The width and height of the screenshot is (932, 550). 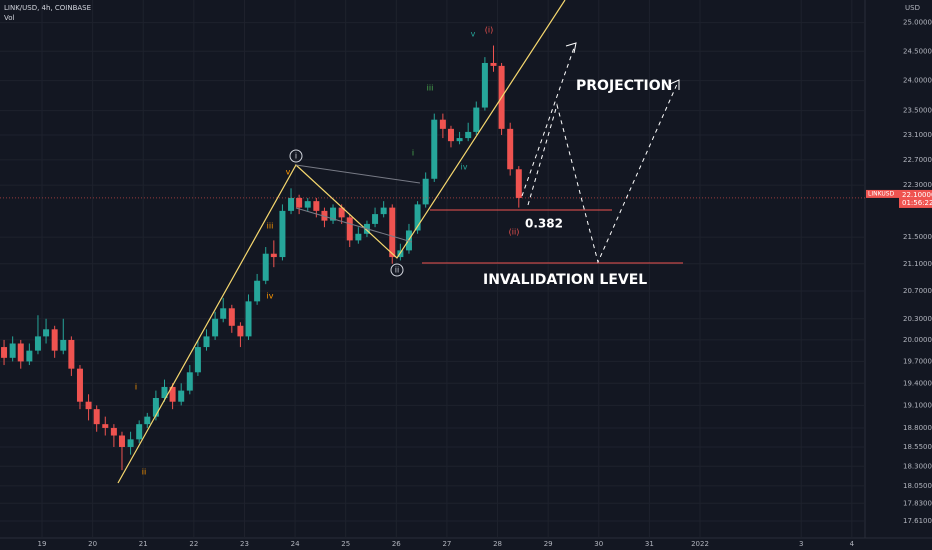 I want to click on x-tick-label: 19, so click(x=42, y=544).